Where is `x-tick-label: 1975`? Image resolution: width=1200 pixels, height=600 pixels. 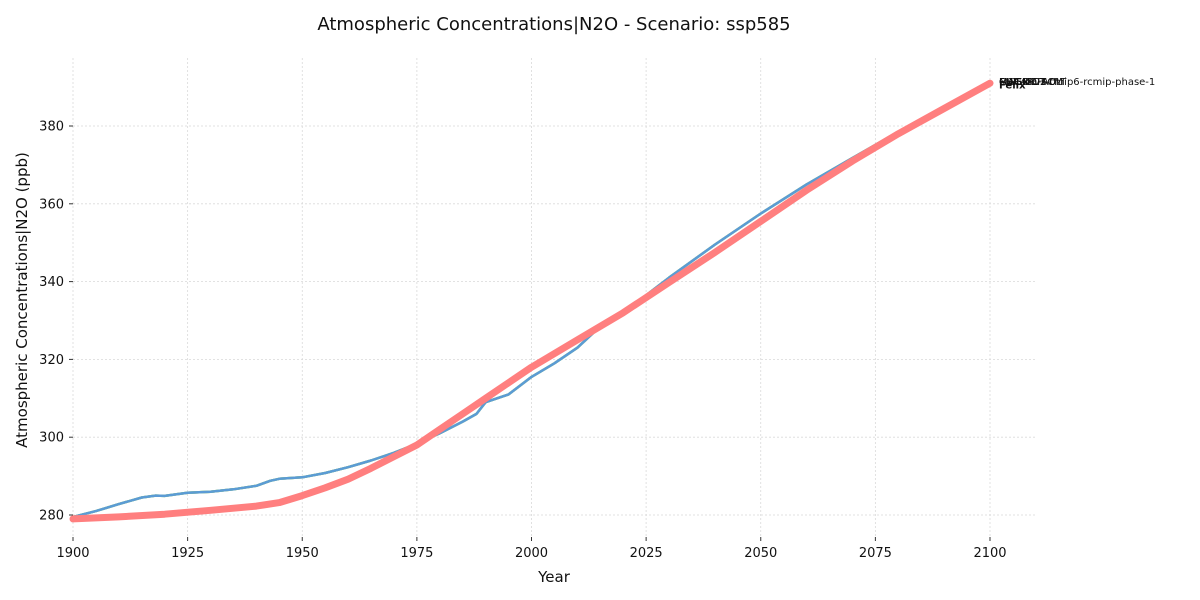 x-tick-label: 1975 is located at coordinates (416, 553).